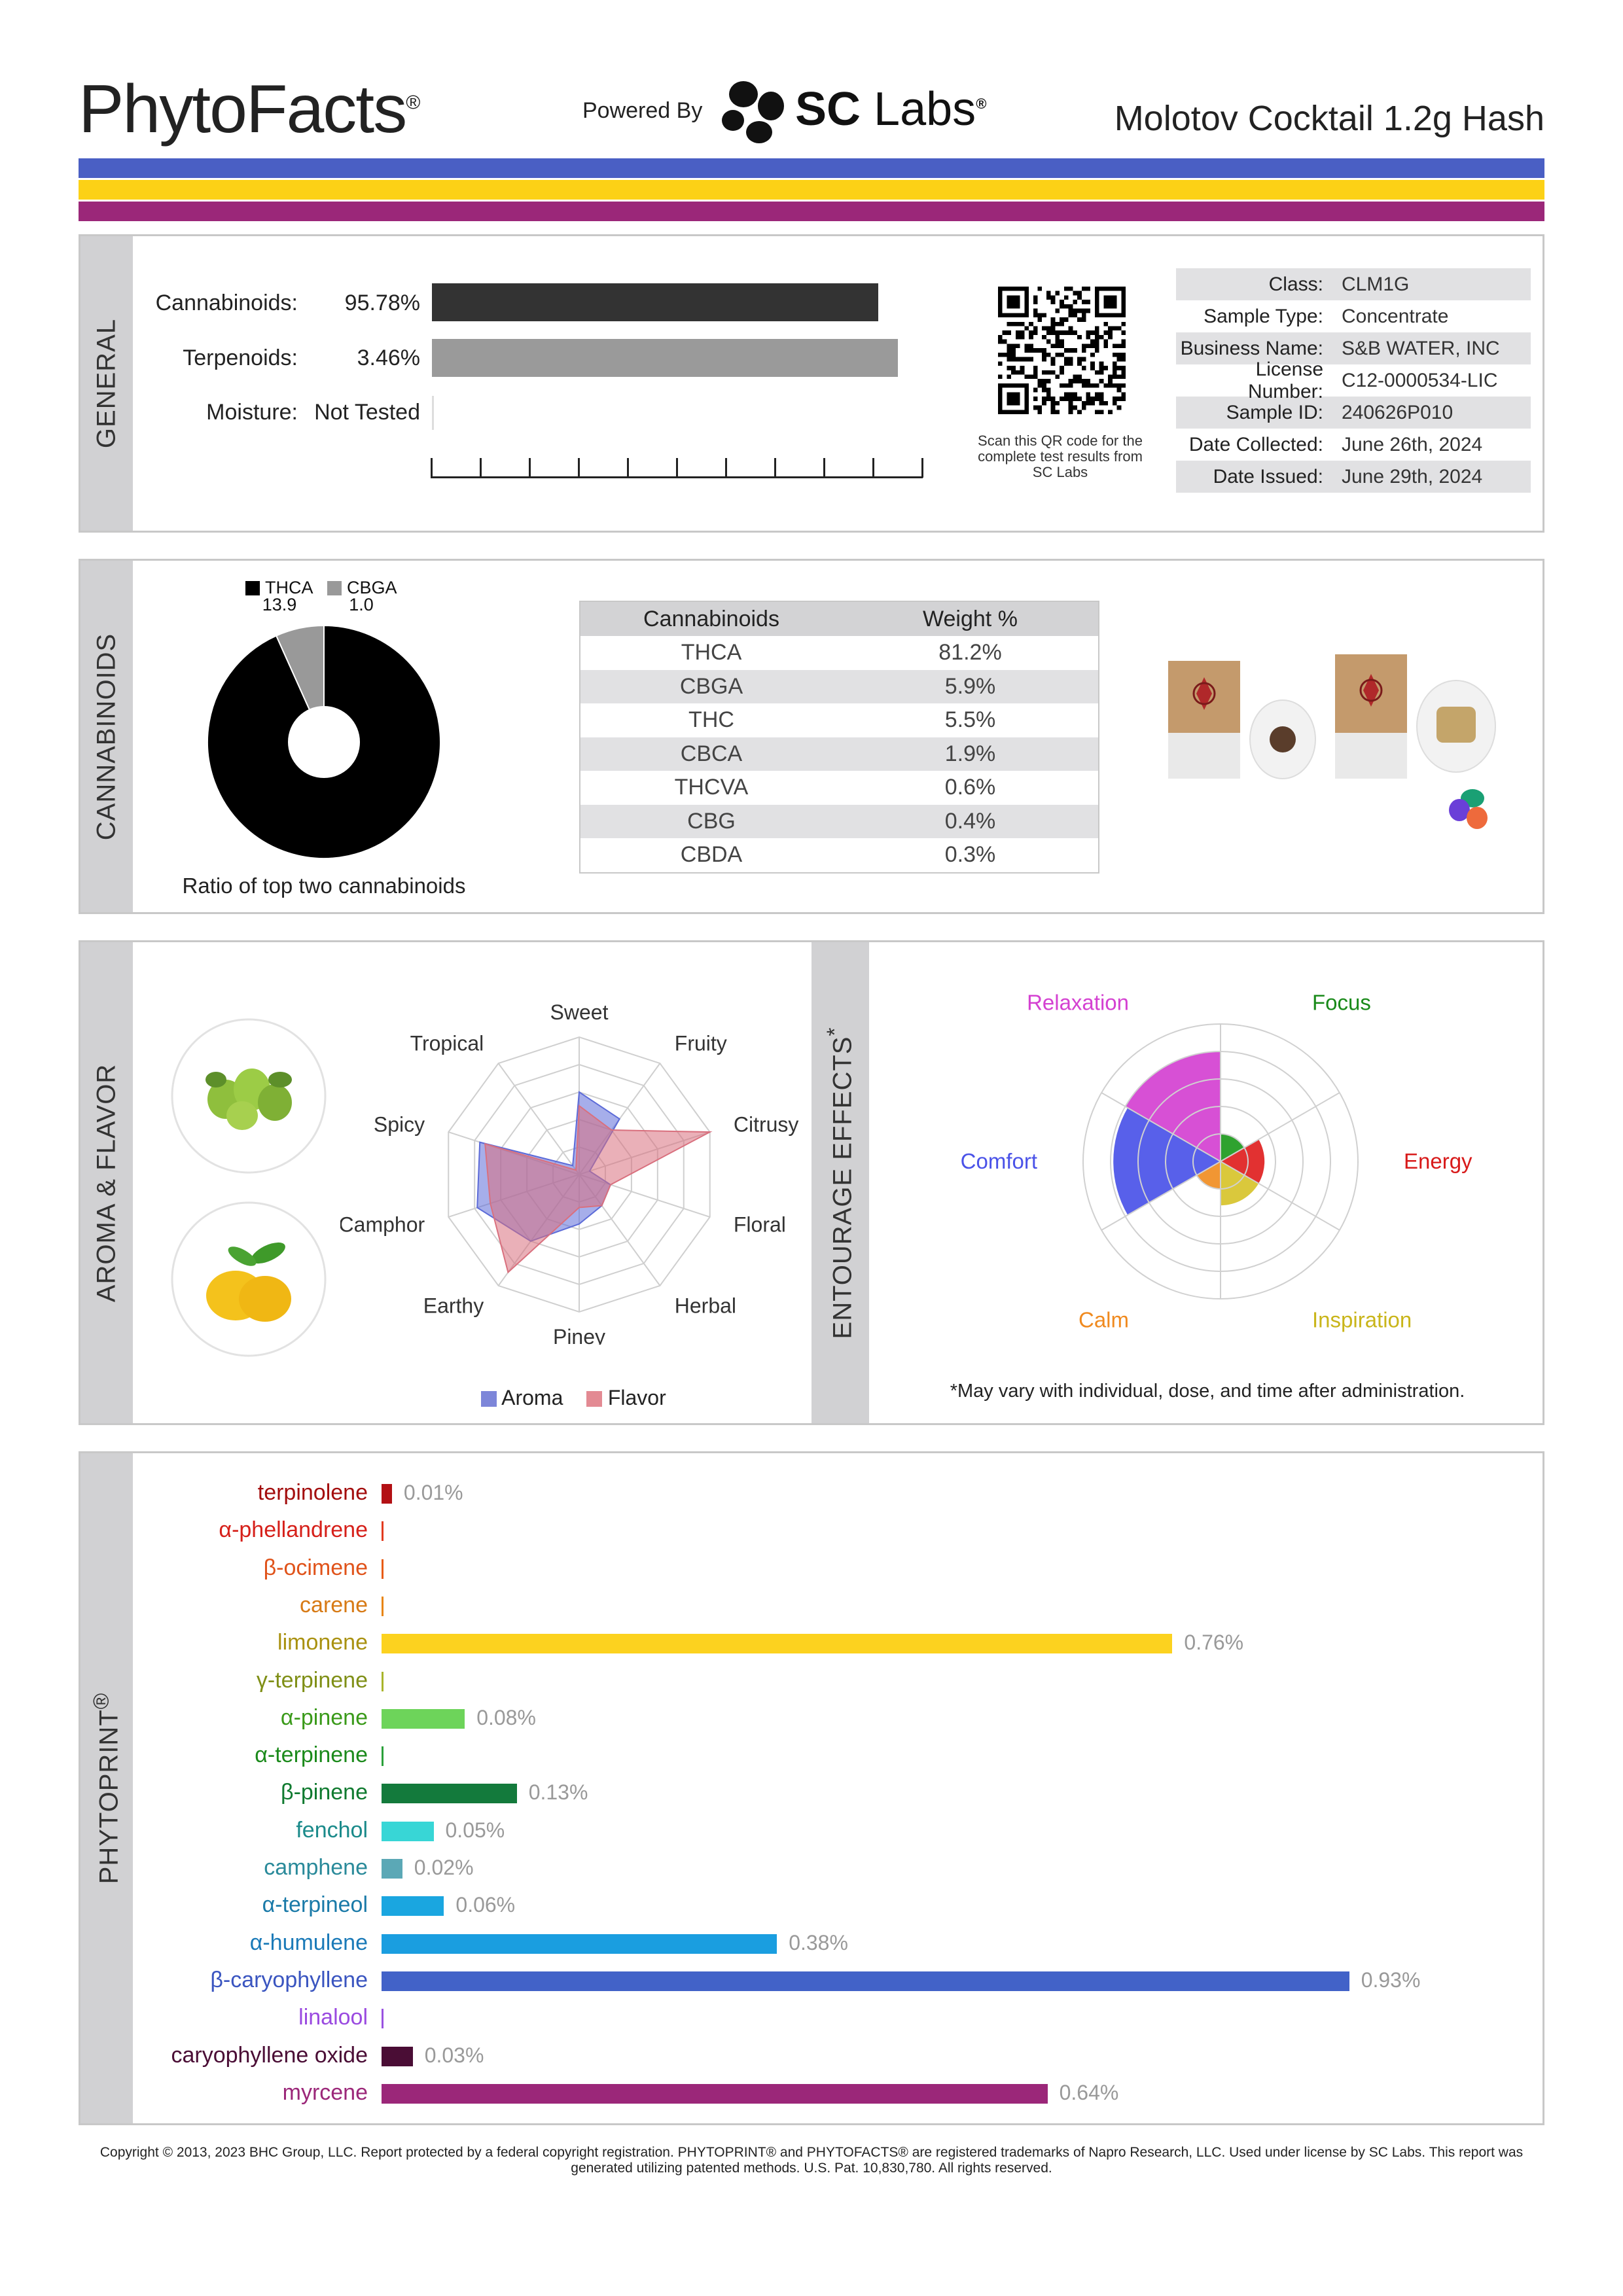  I want to click on cell-weight: 0.3%, so click(970, 855).